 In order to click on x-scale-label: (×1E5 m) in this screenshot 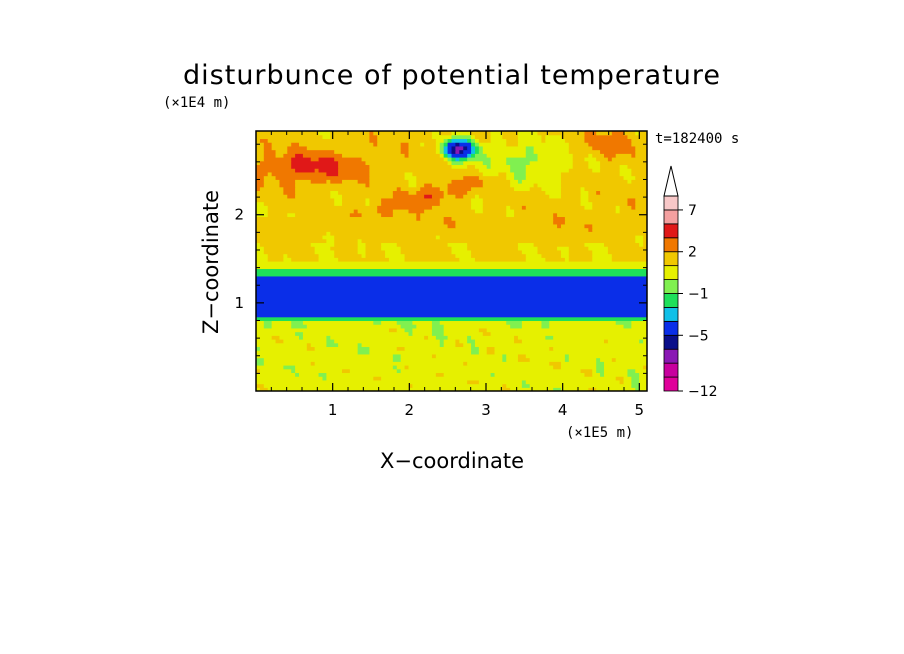, I will do `click(599, 433)`.